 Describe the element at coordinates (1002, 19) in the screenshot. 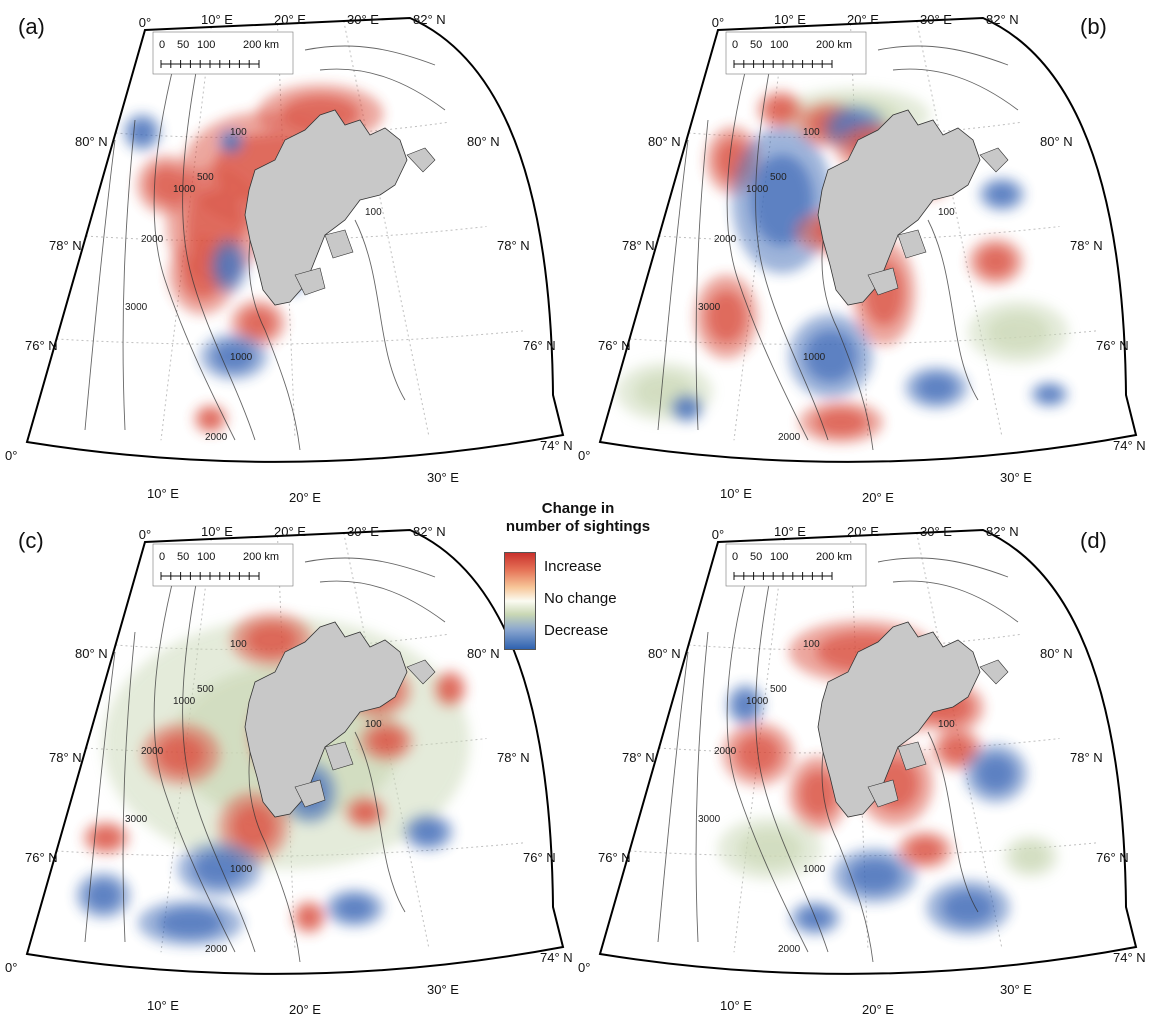

I see `lat-label-corner: 82° N` at that location.